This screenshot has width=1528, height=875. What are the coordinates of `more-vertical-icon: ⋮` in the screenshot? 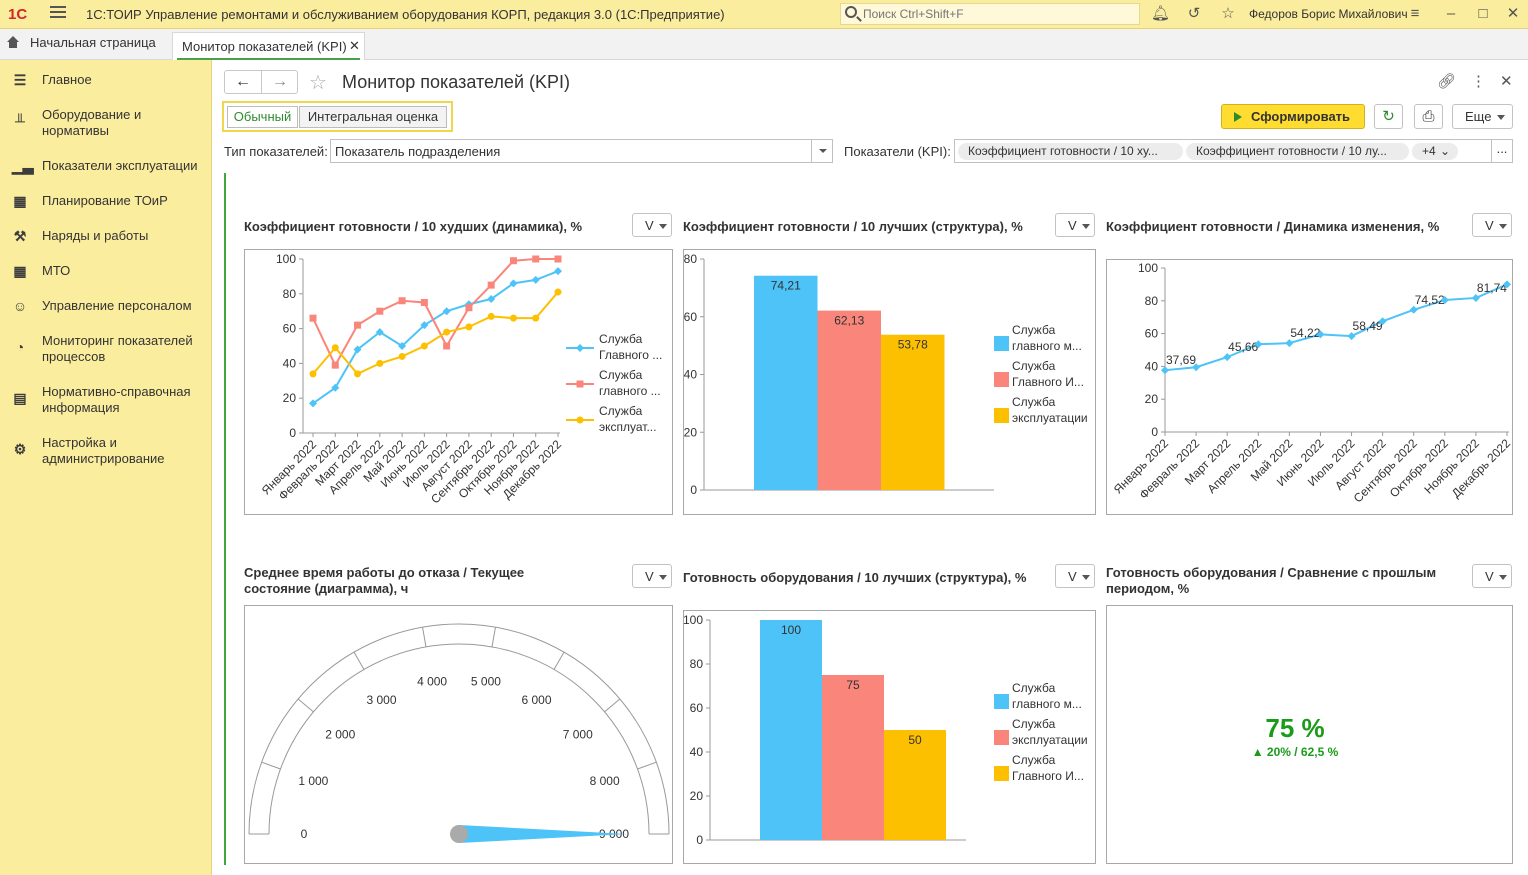 It's located at (1478, 81).